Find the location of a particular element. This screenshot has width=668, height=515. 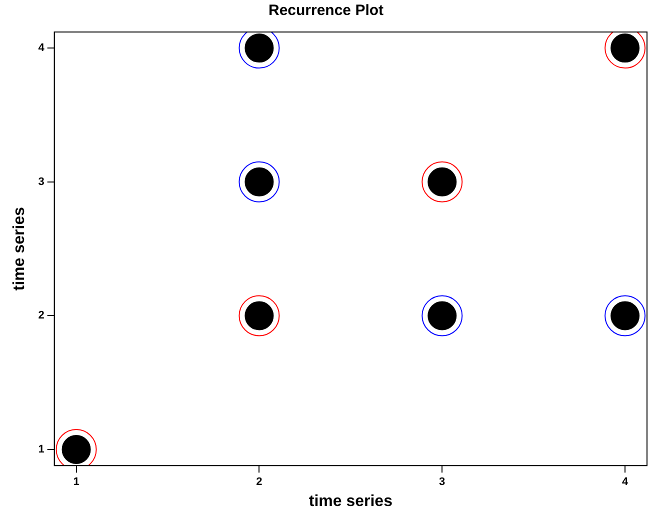

x-tick-label: 4 is located at coordinates (625, 482).